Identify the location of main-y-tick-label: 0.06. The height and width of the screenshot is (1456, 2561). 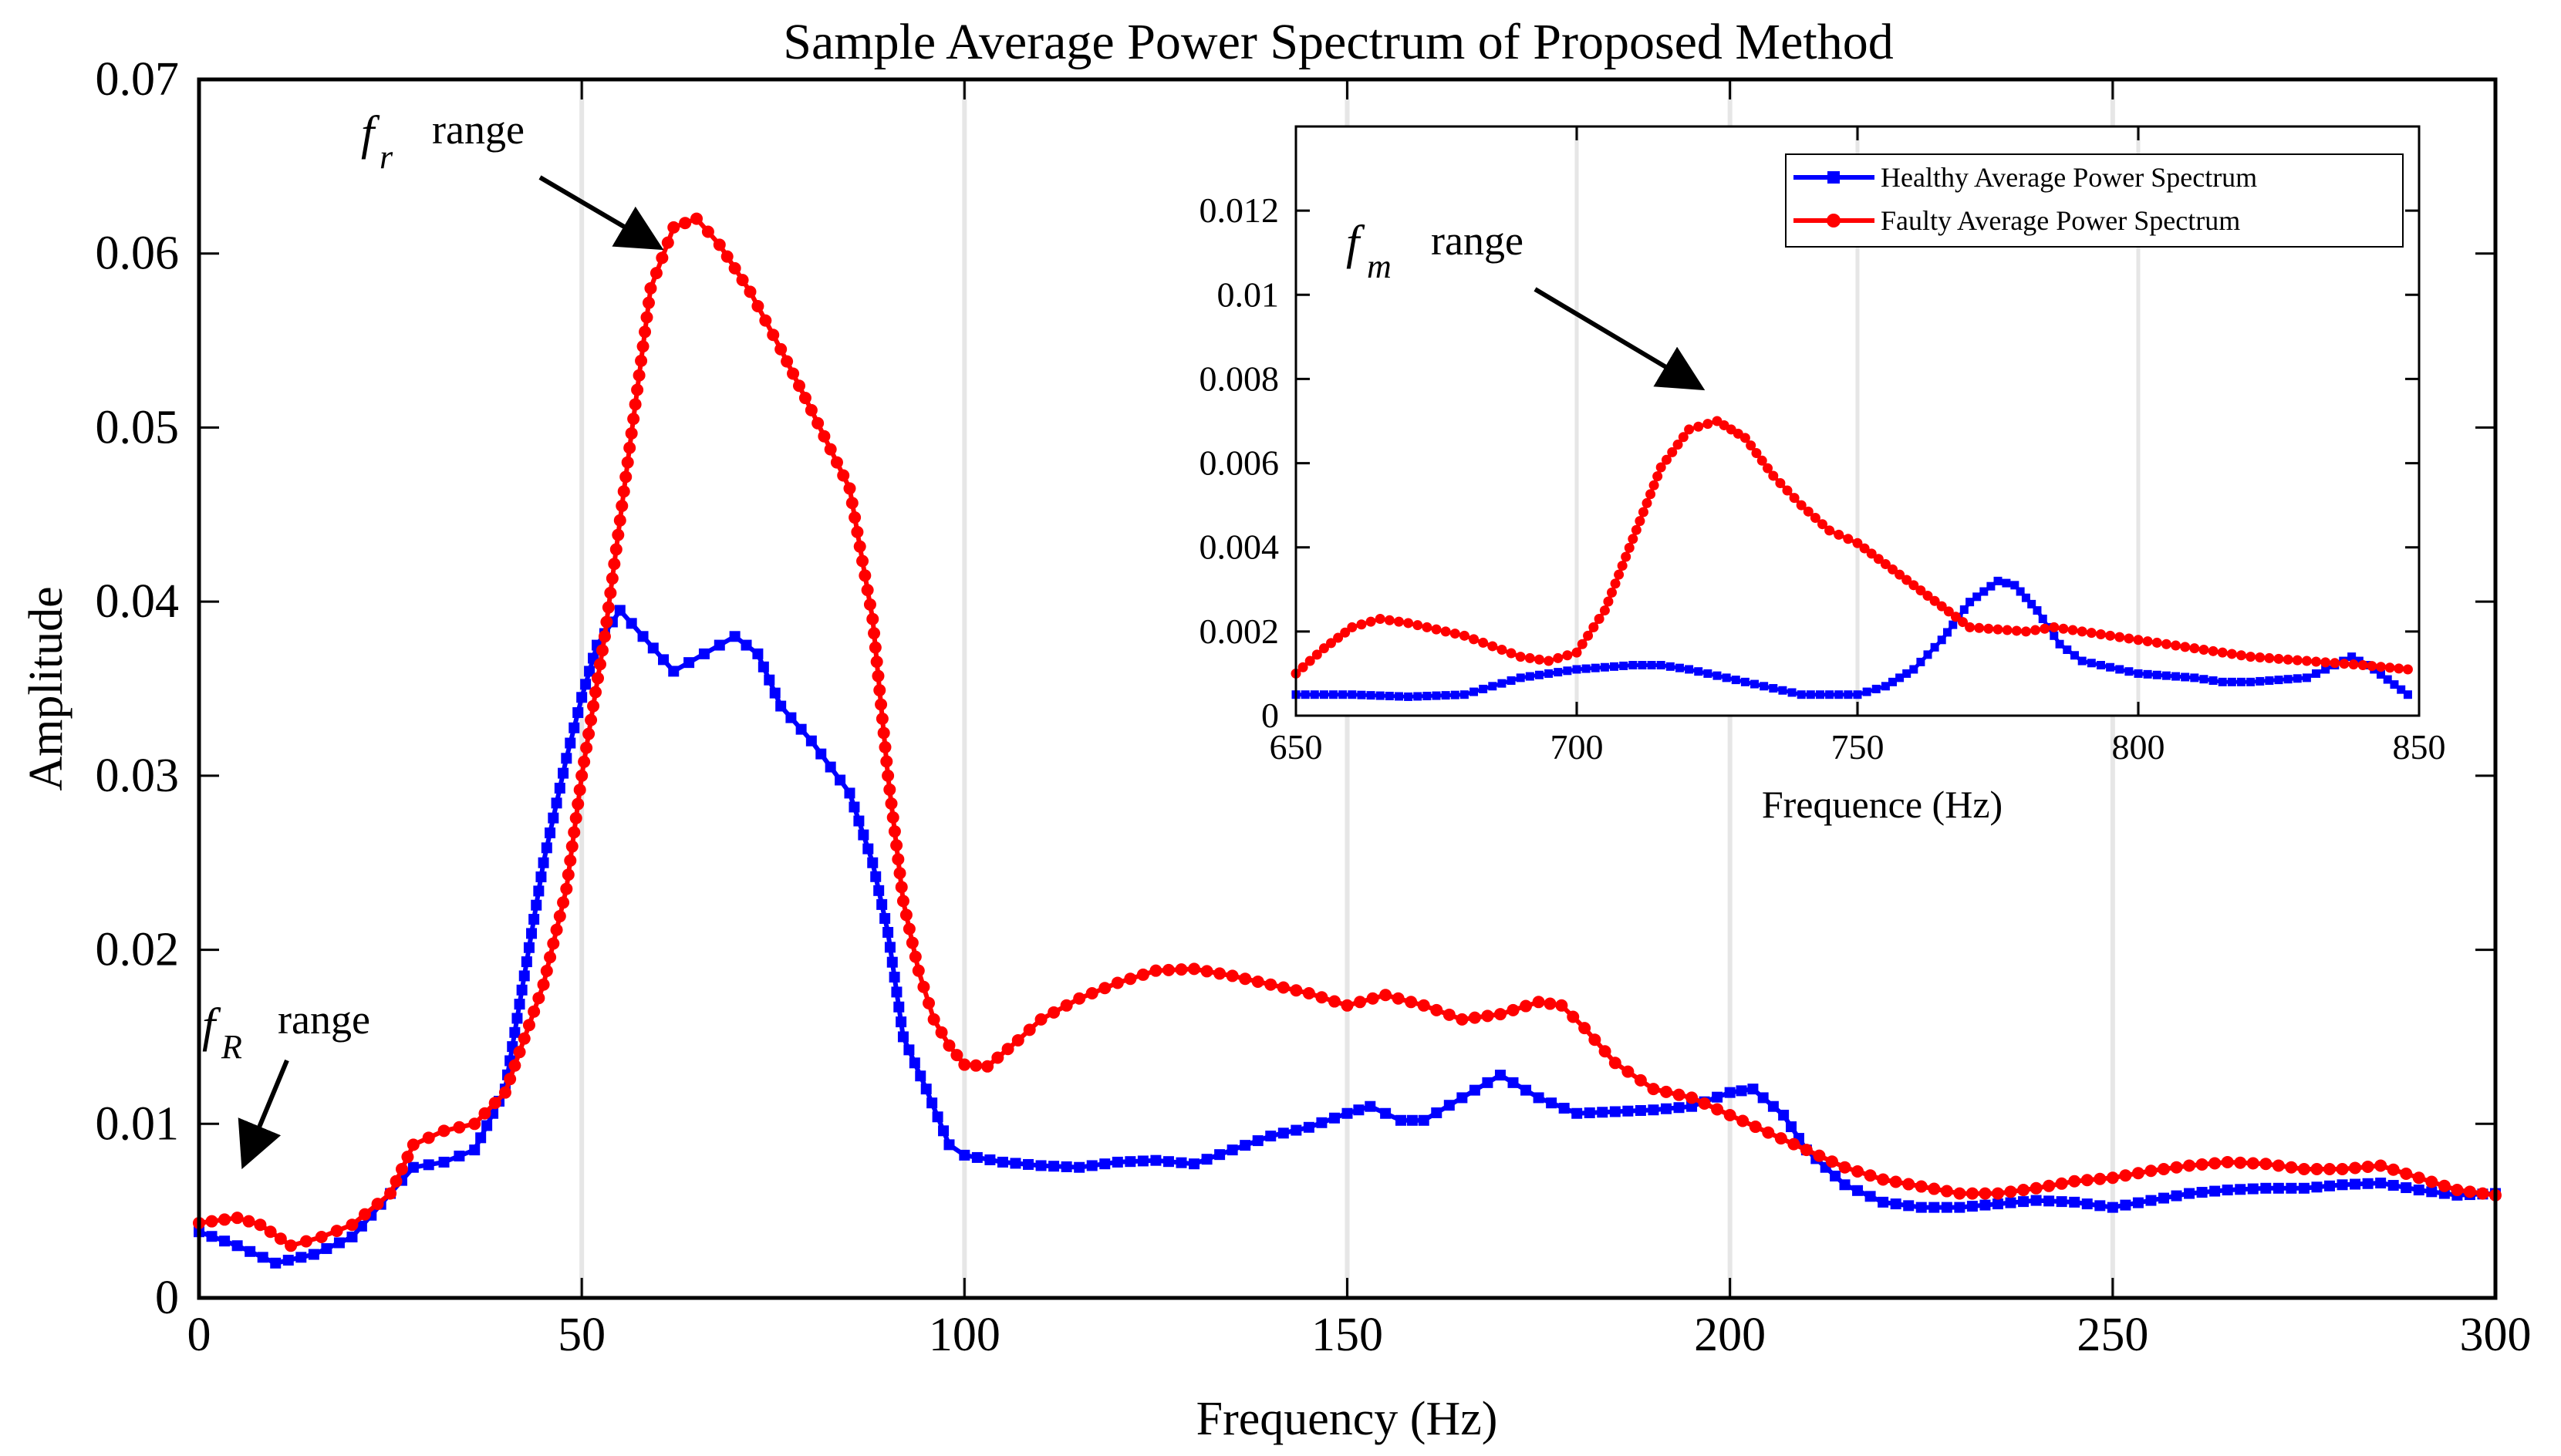
(138, 254).